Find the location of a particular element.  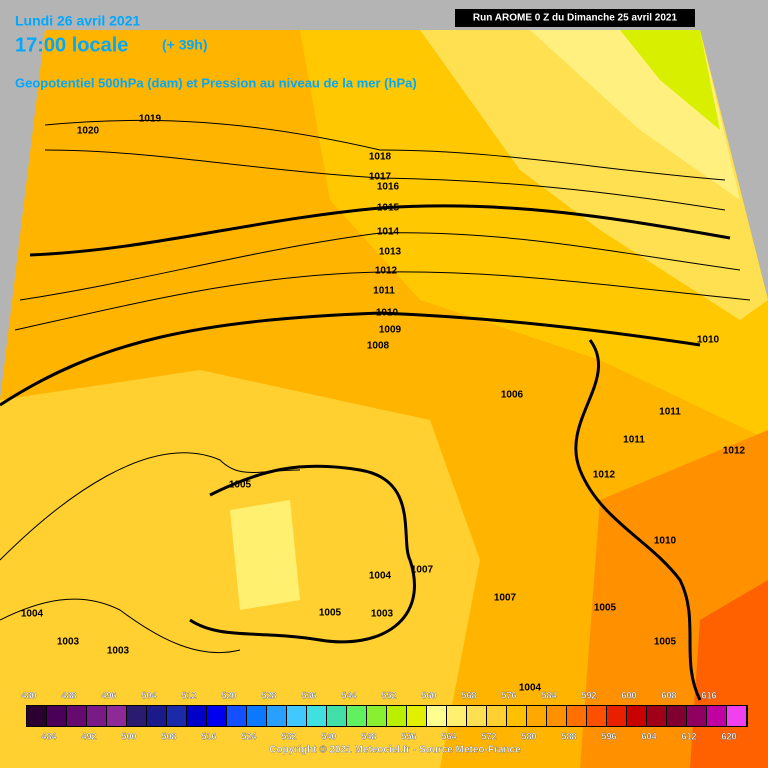

legend-label: 496 is located at coordinates (108, 695).